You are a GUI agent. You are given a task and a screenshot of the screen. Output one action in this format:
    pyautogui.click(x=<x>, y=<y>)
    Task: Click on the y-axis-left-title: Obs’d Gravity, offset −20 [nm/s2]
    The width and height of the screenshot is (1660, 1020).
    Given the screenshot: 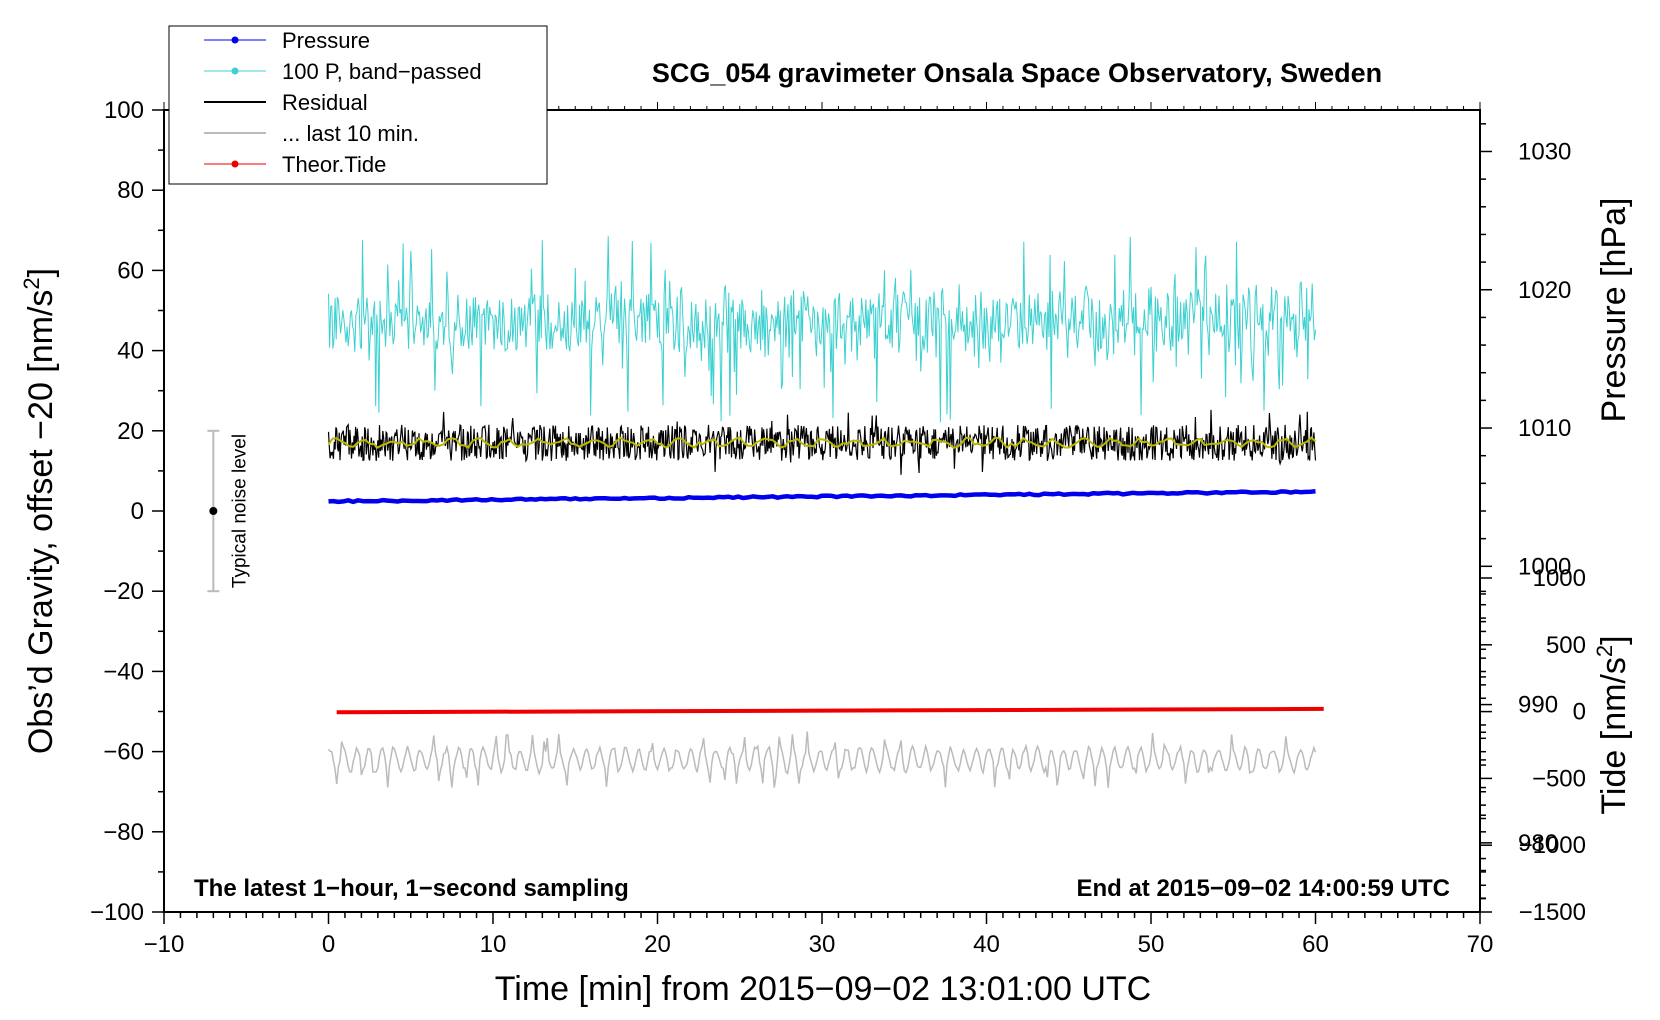 What is the action you would take?
    pyautogui.click(x=39, y=511)
    